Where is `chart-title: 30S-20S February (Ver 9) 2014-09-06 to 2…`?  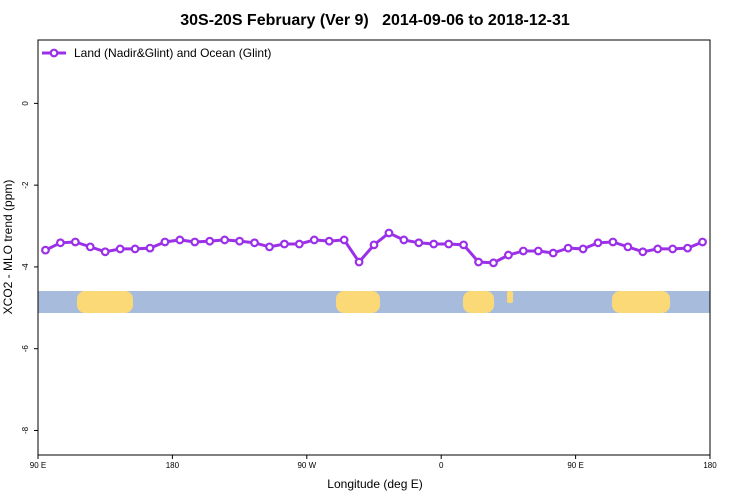 chart-title: 30S-20S February (Ver 9) 2014-09-06 to 2… is located at coordinates (375, 20).